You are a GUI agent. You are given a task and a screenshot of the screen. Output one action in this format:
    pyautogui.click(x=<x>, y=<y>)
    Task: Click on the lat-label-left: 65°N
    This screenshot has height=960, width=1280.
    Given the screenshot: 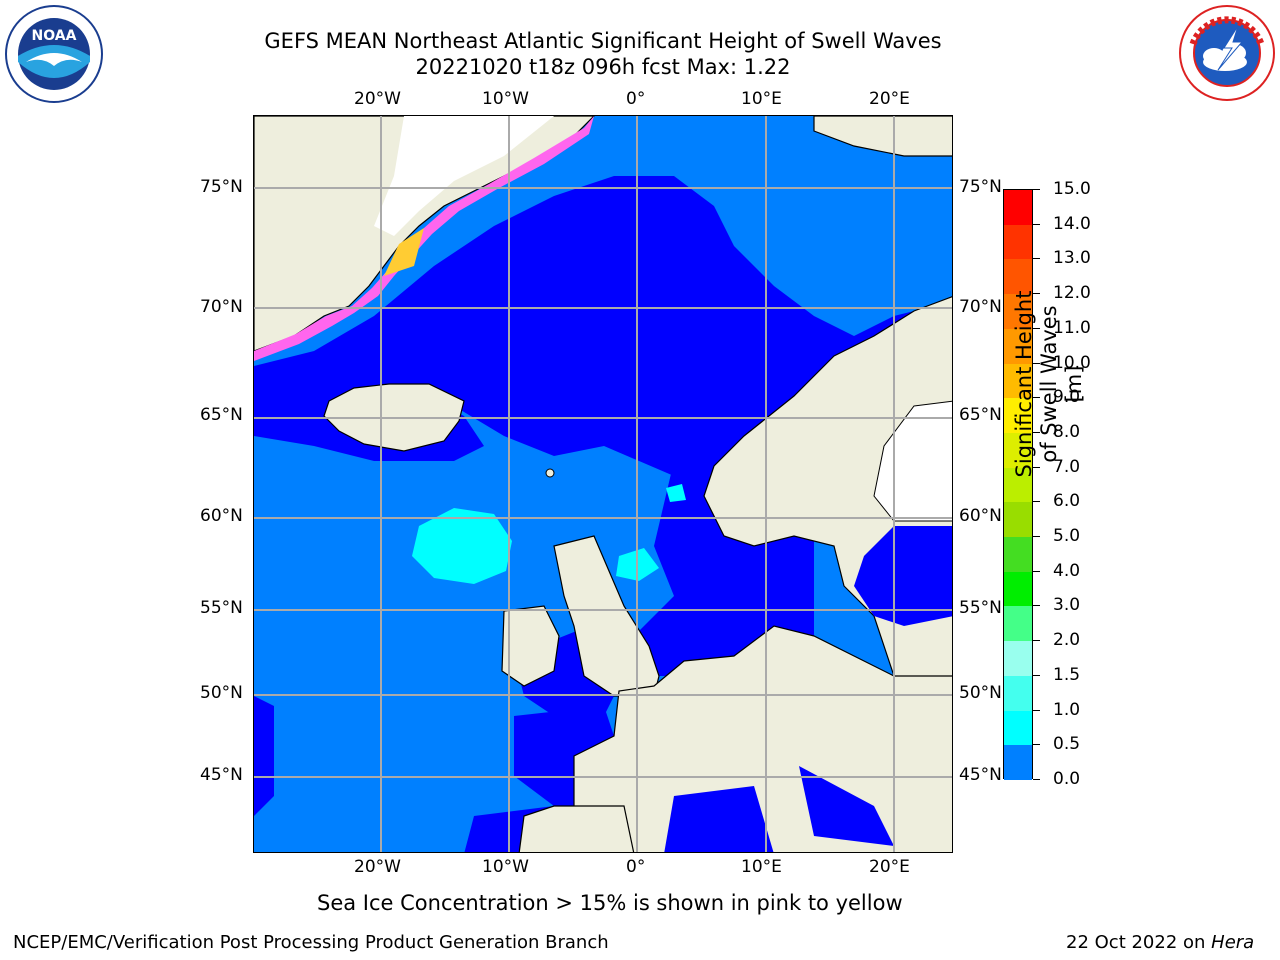 What is the action you would take?
    pyautogui.click(x=221, y=415)
    